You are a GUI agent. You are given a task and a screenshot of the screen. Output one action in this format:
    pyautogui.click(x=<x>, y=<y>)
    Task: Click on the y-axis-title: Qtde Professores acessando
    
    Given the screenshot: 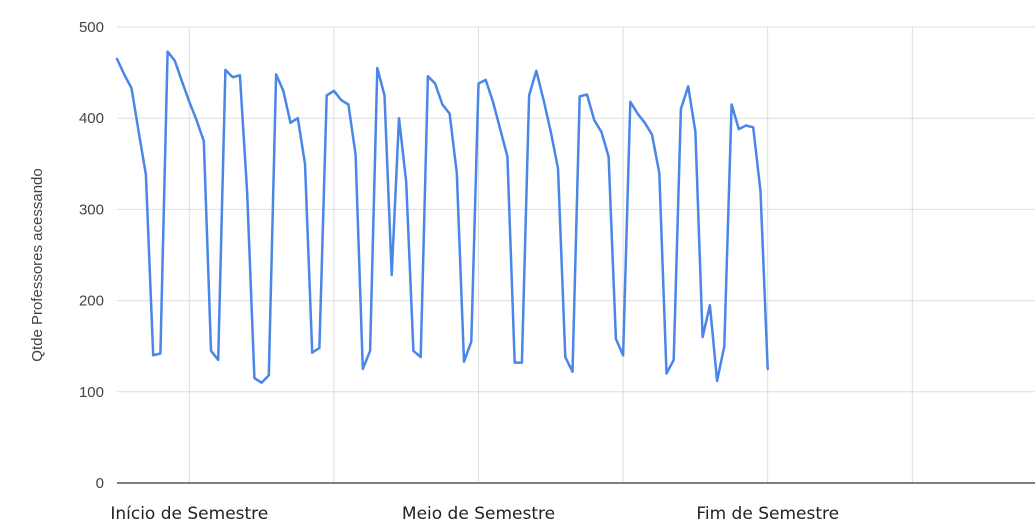 What is the action you would take?
    pyautogui.click(x=37, y=264)
    